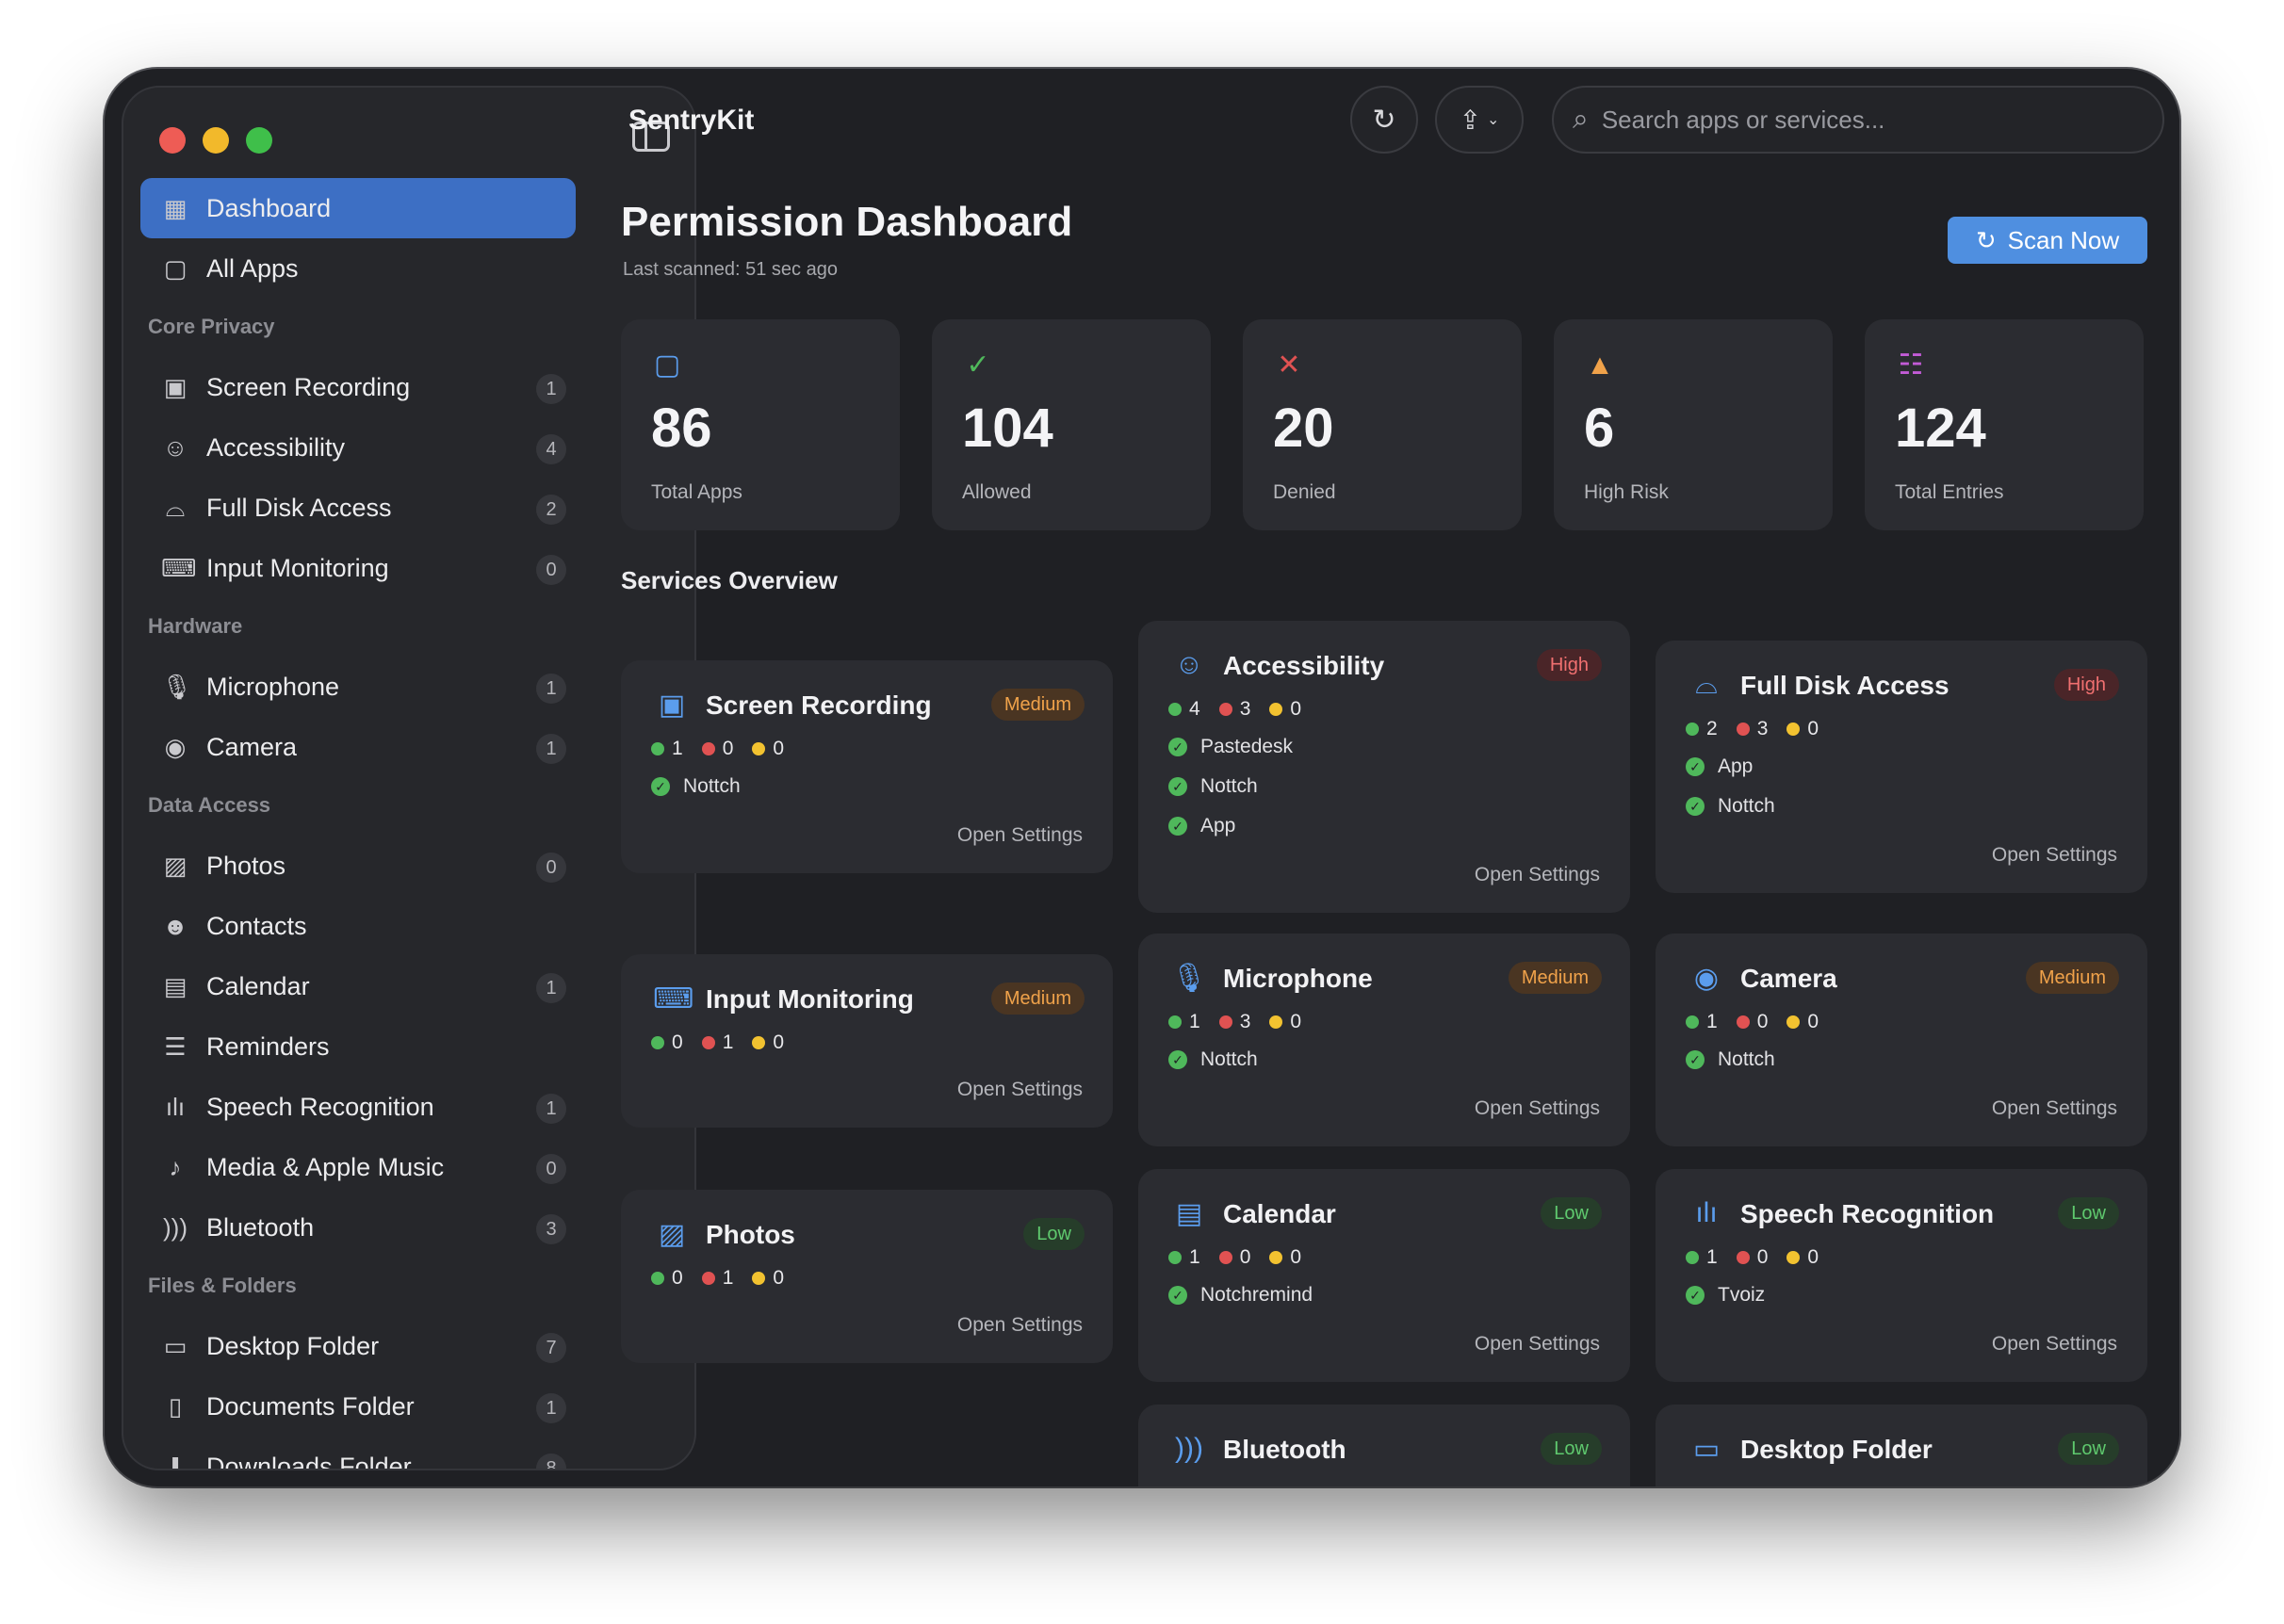  Describe the element at coordinates (708, 749) in the screenshot. I see `denied-dot-icon` at that location.